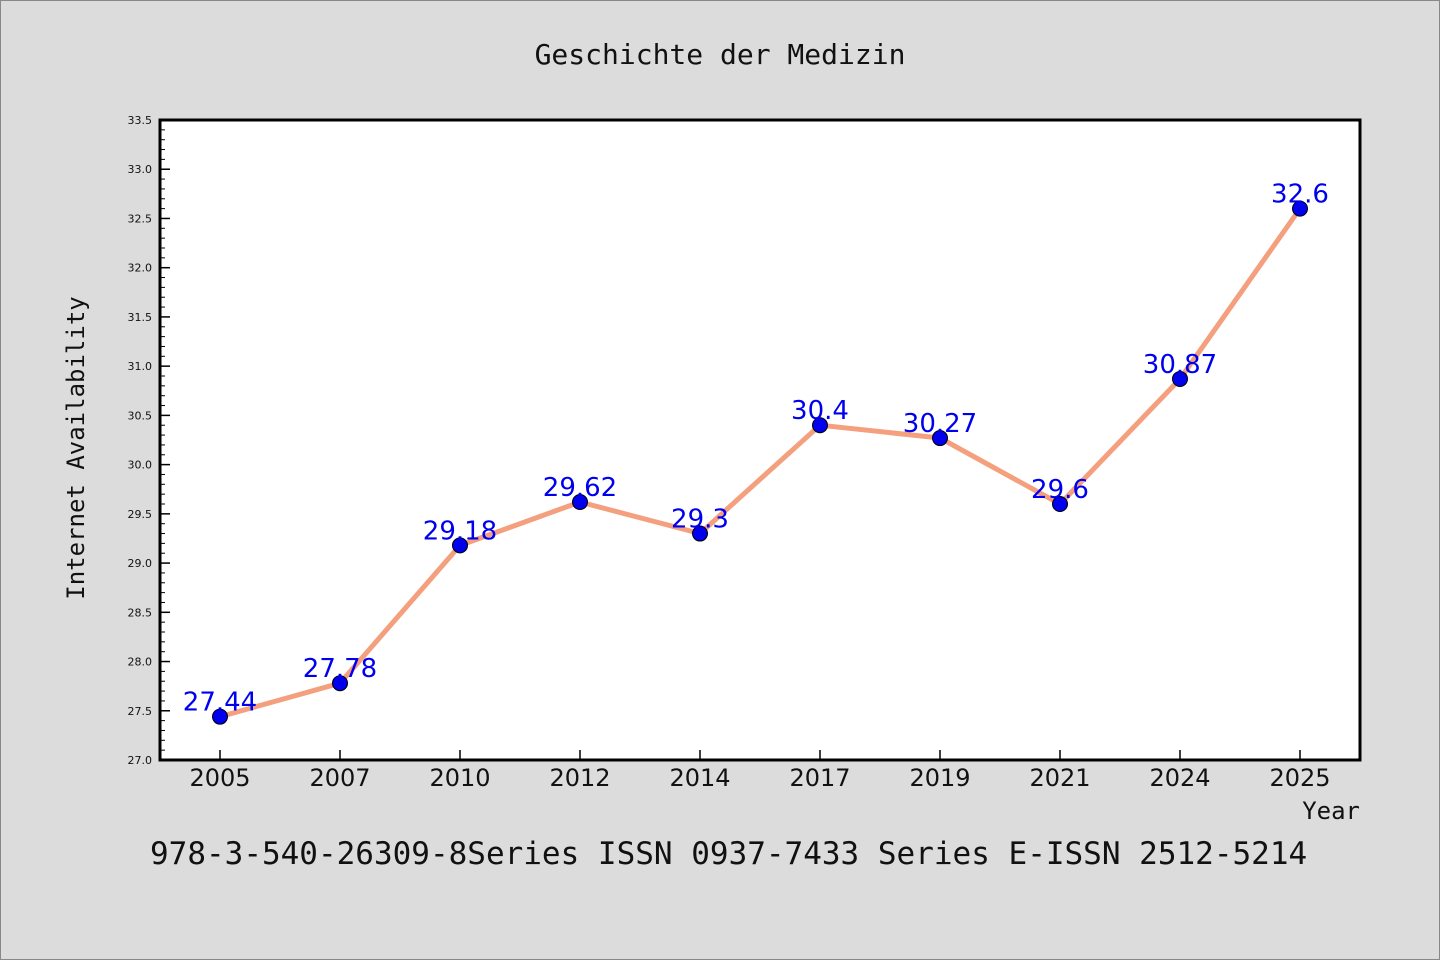  What do you see at coordinates (760, 771) in the screenshot?
I see `x-axis: 2005 2007 2010 2012 2014 2017 2019 2021 2024 2025` at bounding box center [760, 771].